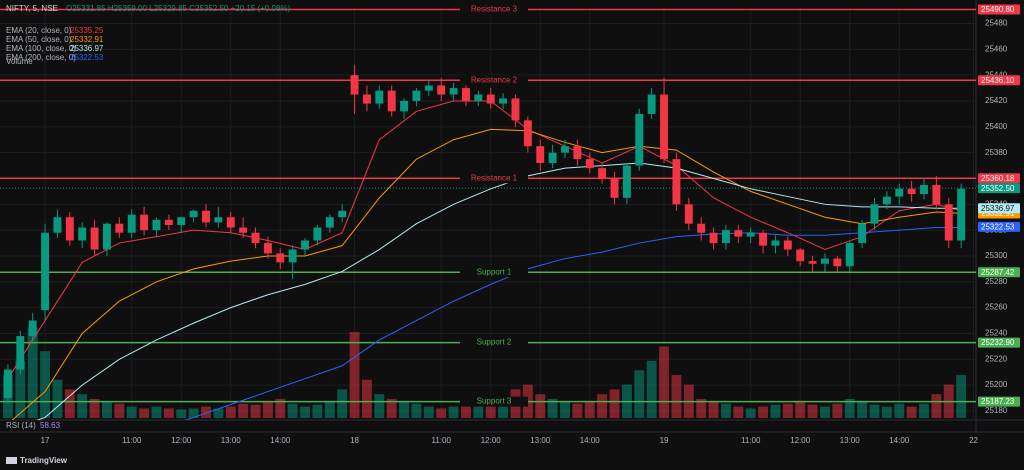 This screenshot has height=470, width=1024. Describe the element at coordinates (996, 307) in the screenshot. I see `y-tick-label: 25260` at that location.